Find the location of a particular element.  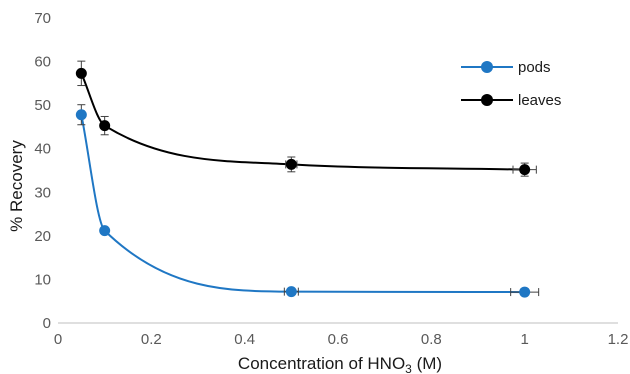

y-axis-title: % Recovery is located at coordinates (16, 186).